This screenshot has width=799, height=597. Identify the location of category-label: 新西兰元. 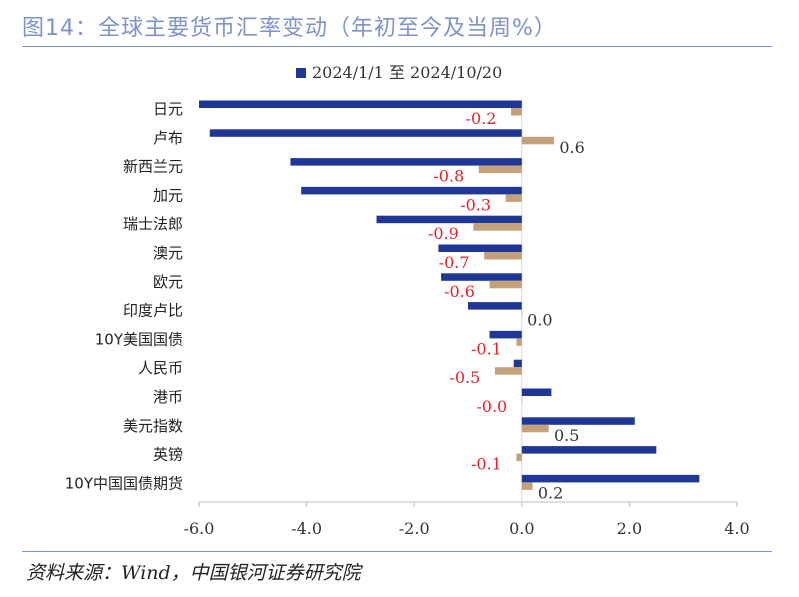
(153, 167).